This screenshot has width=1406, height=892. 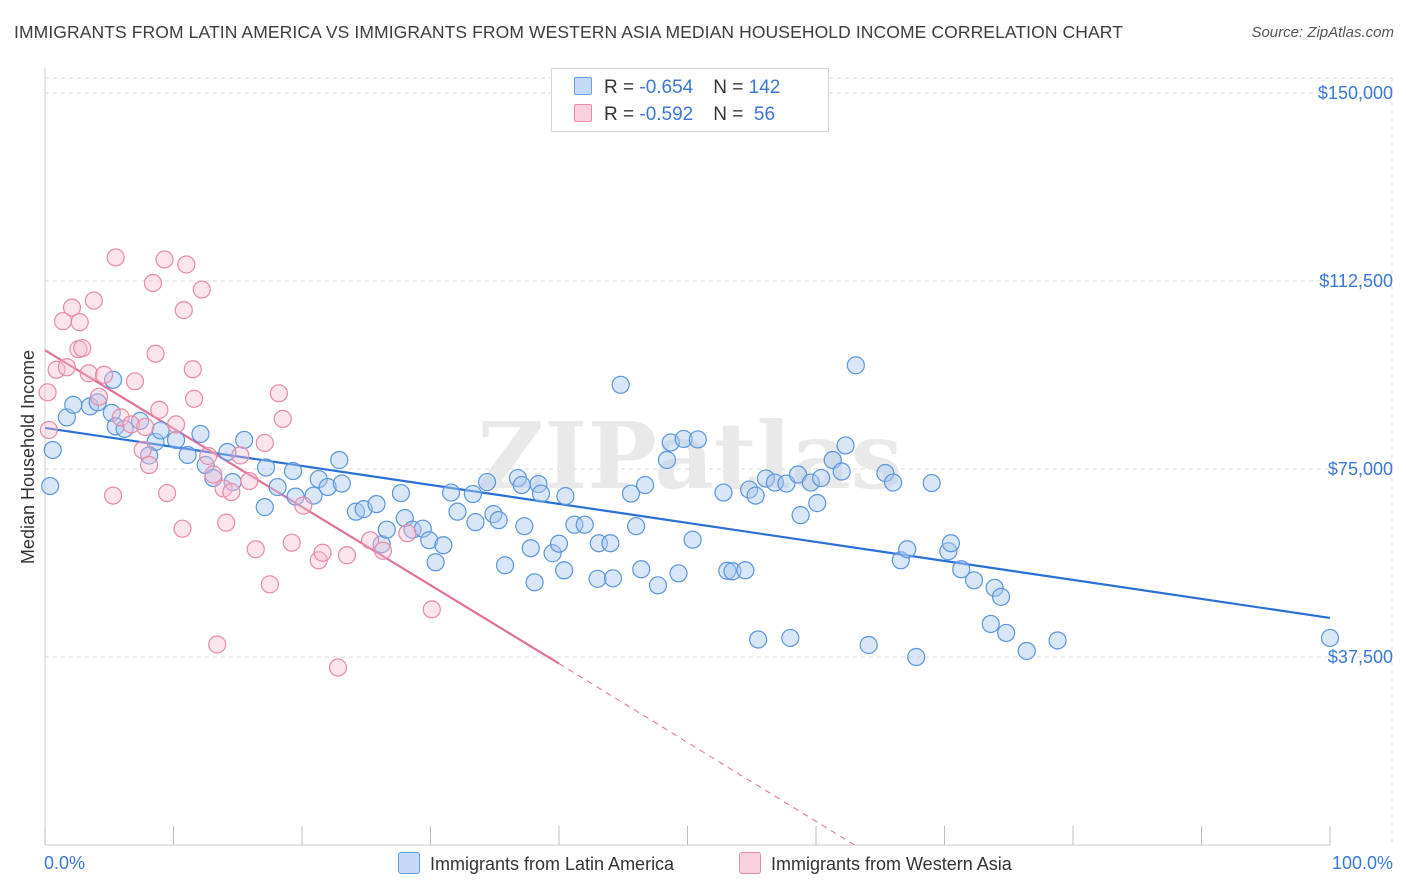 What do you see at coordinates (1360, 657) in the screenshot?
I see `y-tick-label: $37,500` at bounding box center [1360, 657].